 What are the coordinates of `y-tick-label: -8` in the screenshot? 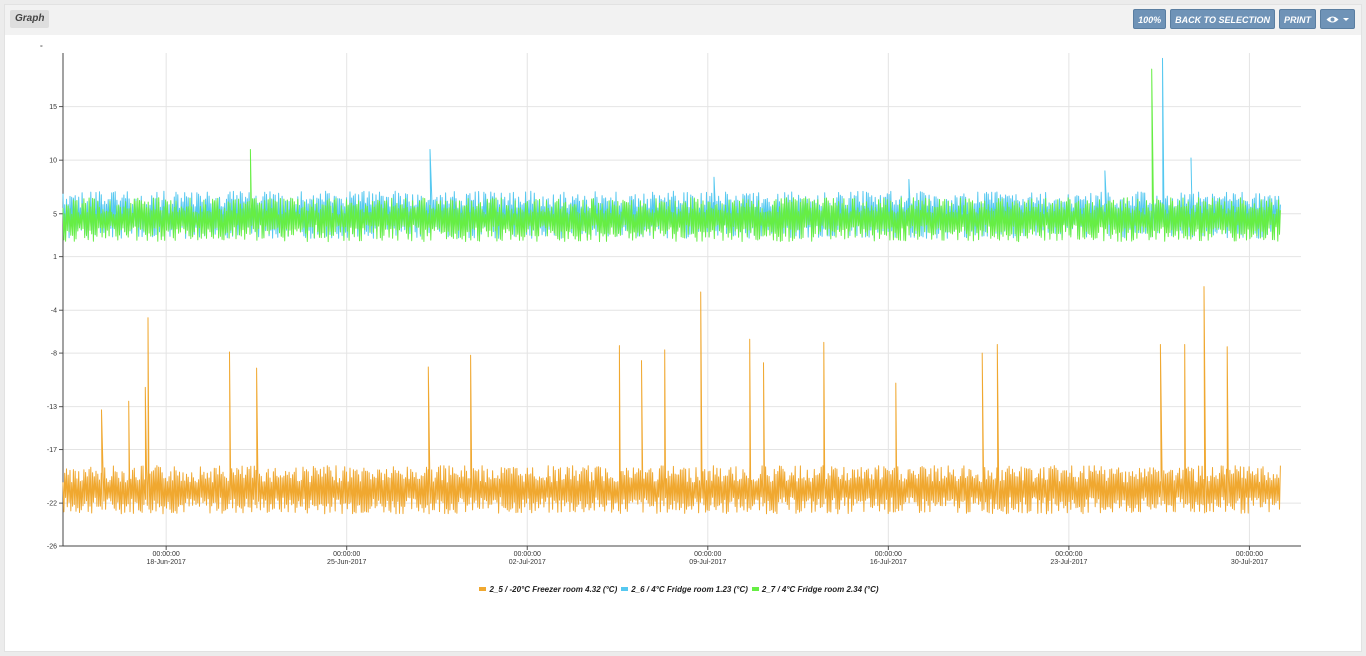 It's located at (54, 354).